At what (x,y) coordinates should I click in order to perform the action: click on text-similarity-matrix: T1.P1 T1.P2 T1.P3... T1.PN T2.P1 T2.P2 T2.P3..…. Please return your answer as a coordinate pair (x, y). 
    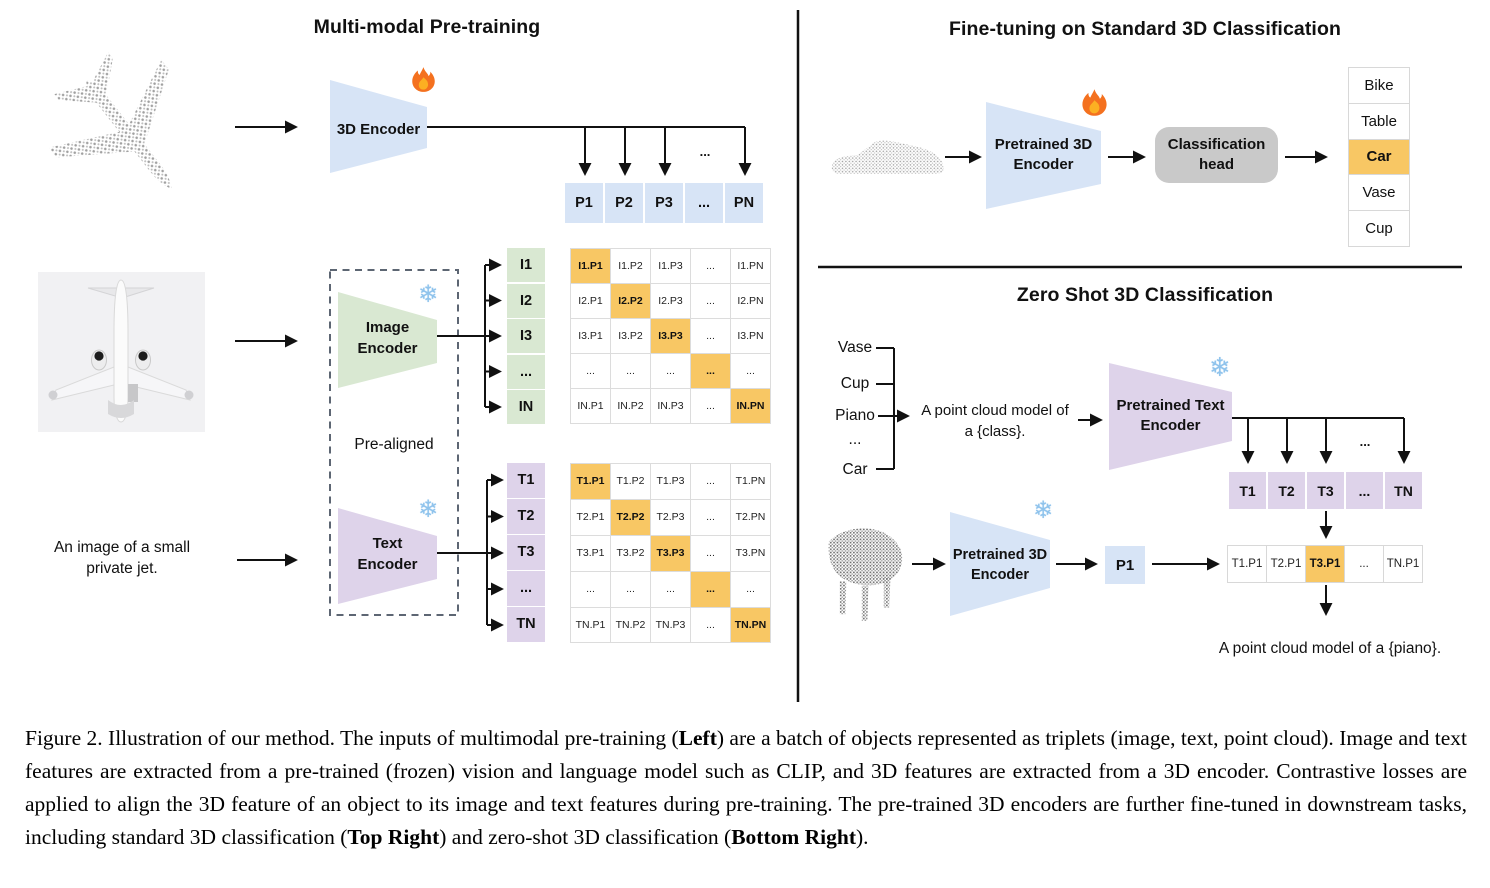
    Looking at the image, I should click on (670, 553).